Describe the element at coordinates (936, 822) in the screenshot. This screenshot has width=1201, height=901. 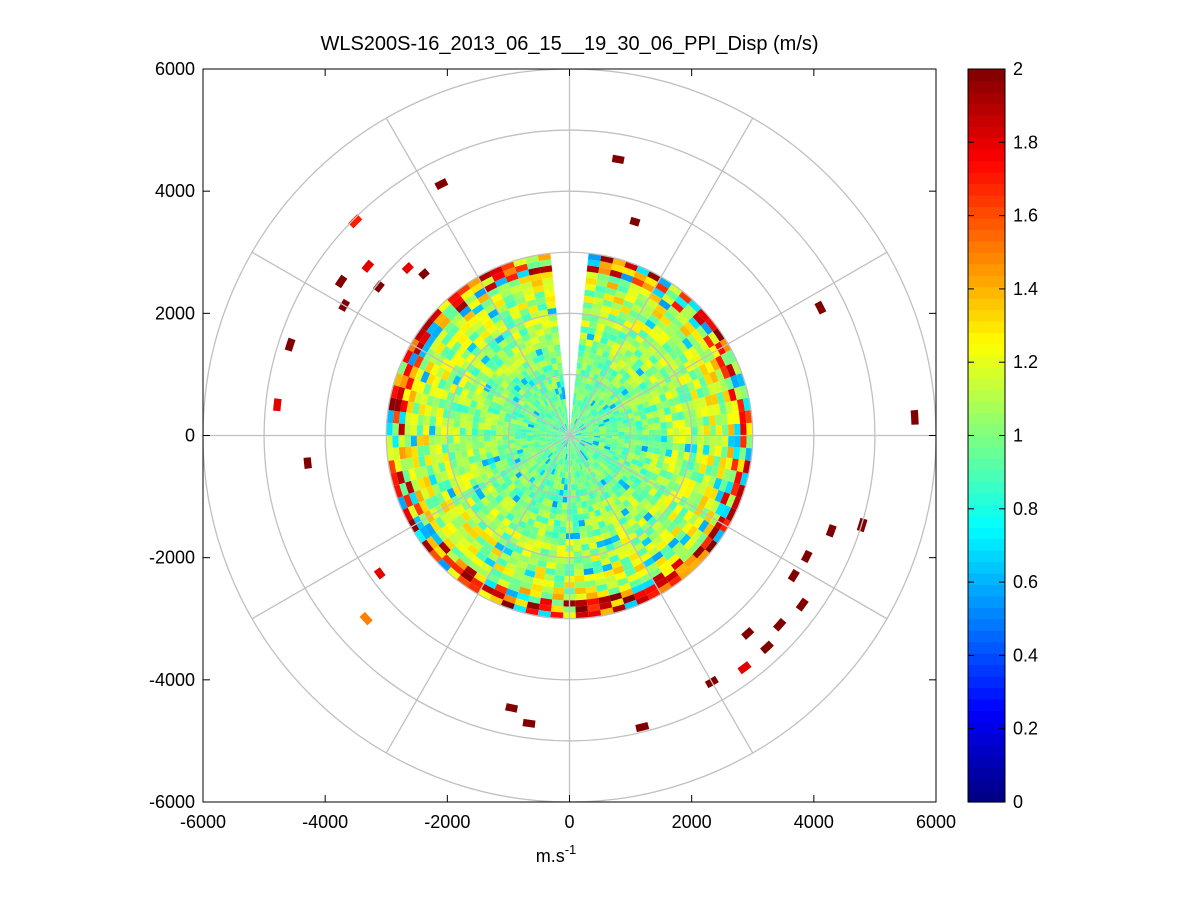
I see `x-tick-label: 6000` at that location.